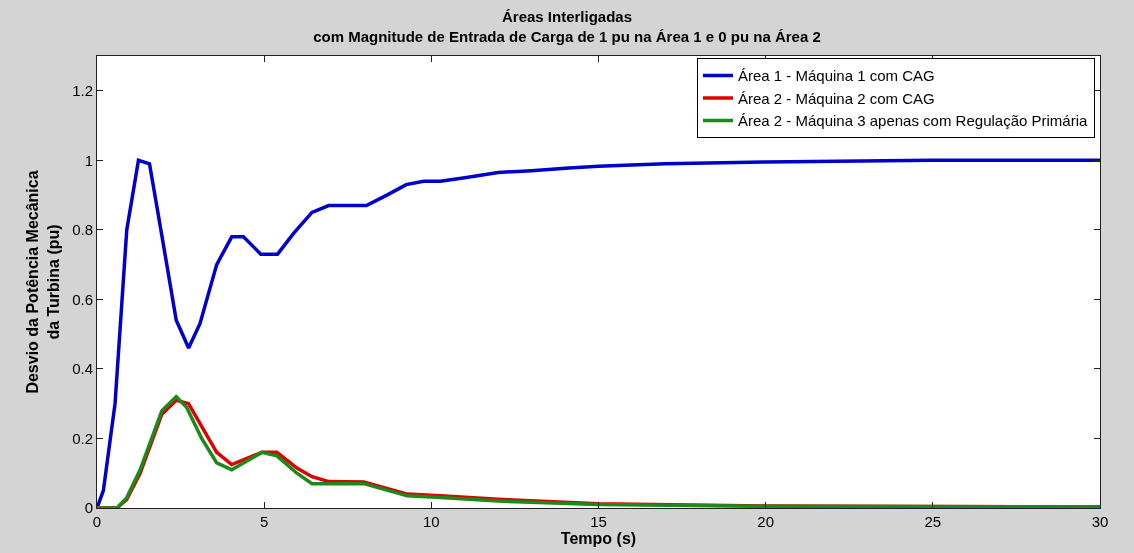 Image resolution: width=1134 pixels, height=553 pixels. I want to click on x-tick-label: 25, so click(933, 521).